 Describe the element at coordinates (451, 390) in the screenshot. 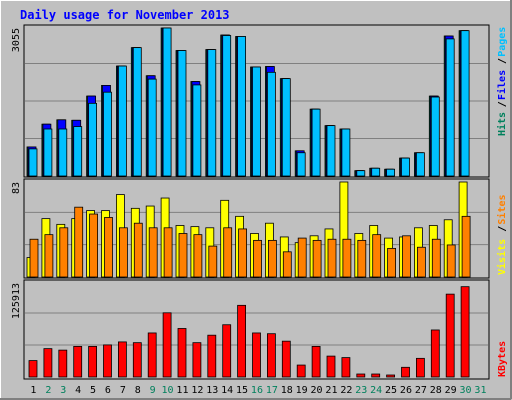

I see `day-label-29: 29` at that location.